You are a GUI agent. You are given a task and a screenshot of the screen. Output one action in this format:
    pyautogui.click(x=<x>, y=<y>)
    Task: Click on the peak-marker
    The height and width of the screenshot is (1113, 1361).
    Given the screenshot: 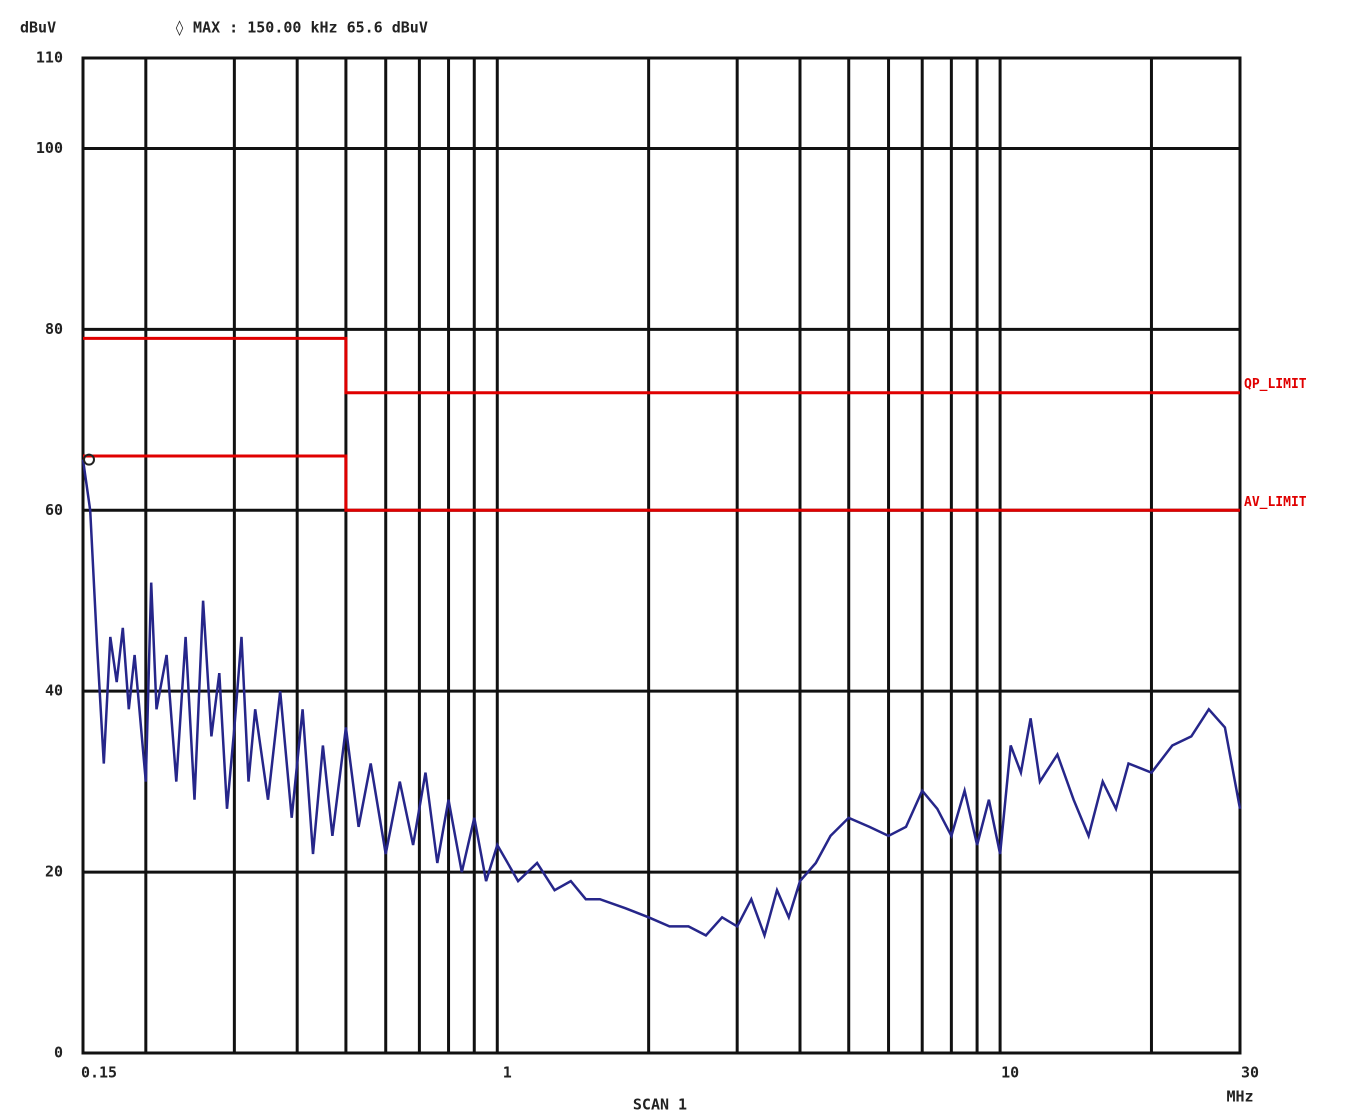 What is the action you would take?
    pyautogui.click(x=89, y=459)
    